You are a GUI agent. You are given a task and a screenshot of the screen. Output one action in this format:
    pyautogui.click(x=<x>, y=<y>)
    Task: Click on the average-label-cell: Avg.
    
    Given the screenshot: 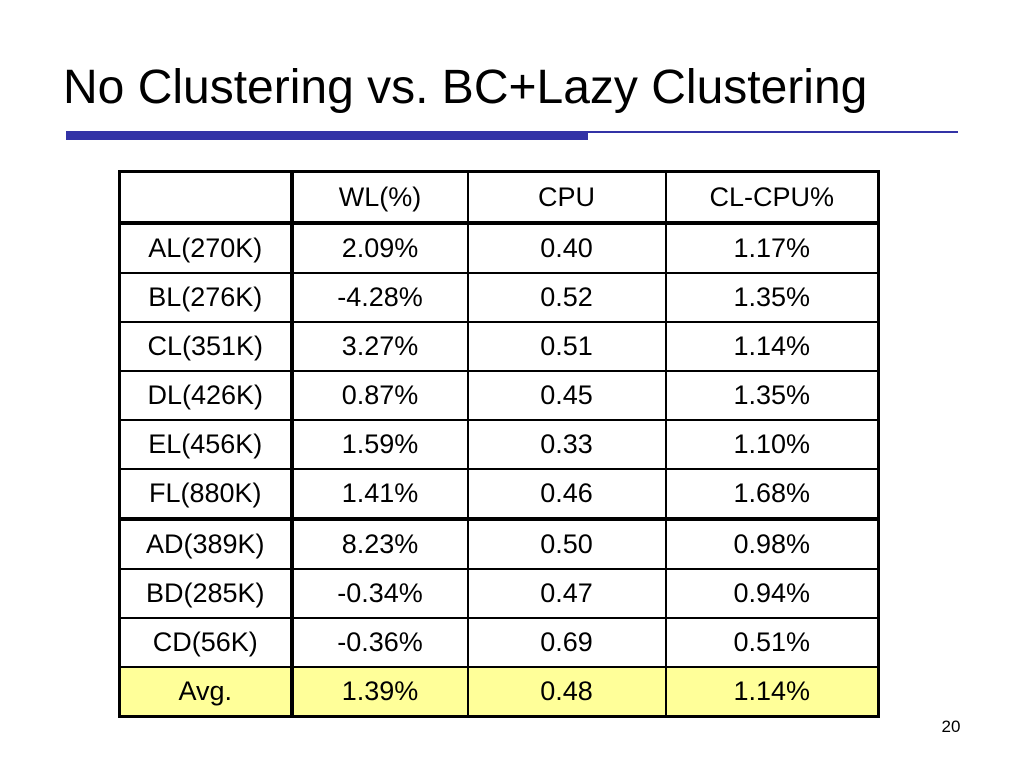 What is the action you would take?
    pyautogui.click(x=206, y=692)
    